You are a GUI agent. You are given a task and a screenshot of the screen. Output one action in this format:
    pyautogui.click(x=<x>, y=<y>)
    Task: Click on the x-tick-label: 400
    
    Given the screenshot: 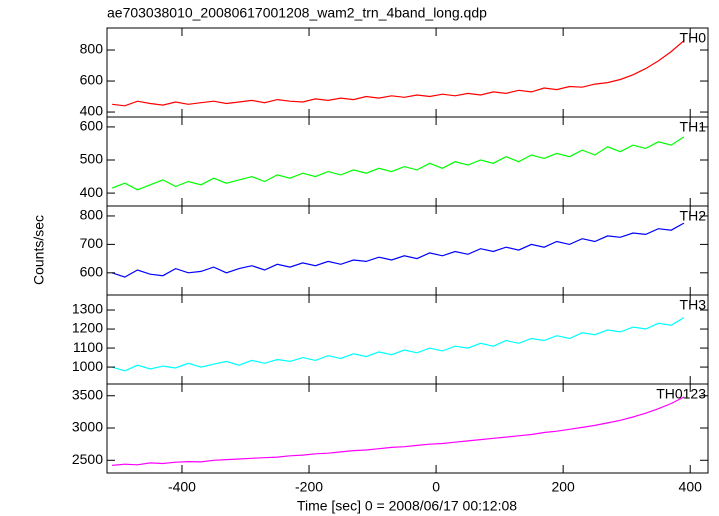 What is the action you would take?
    pyautogui.click(x=691, y=487)
    